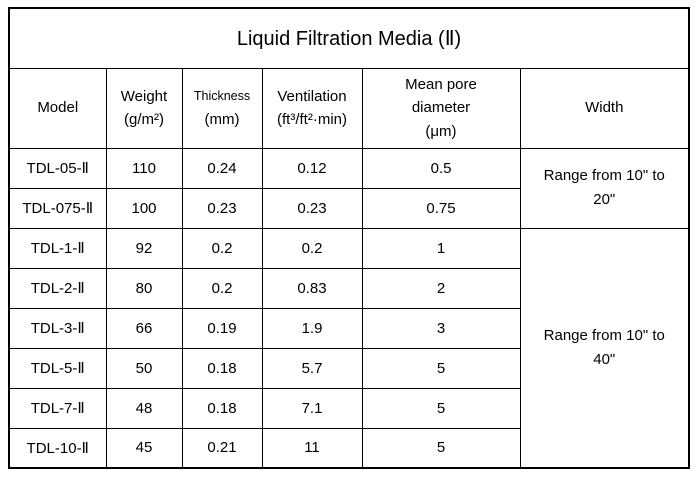 This screenshot has width=698, height=487. Describe the element at coordinates (57, 288) in the screenshot. I see `model-cell: TDL-2-Ⅱ` at that location.